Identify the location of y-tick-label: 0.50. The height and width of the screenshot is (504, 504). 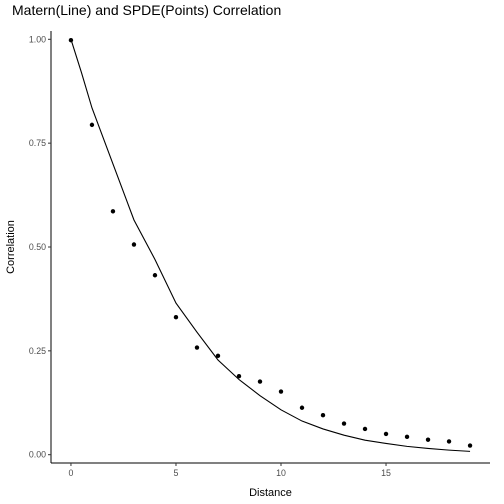
(37, 247).